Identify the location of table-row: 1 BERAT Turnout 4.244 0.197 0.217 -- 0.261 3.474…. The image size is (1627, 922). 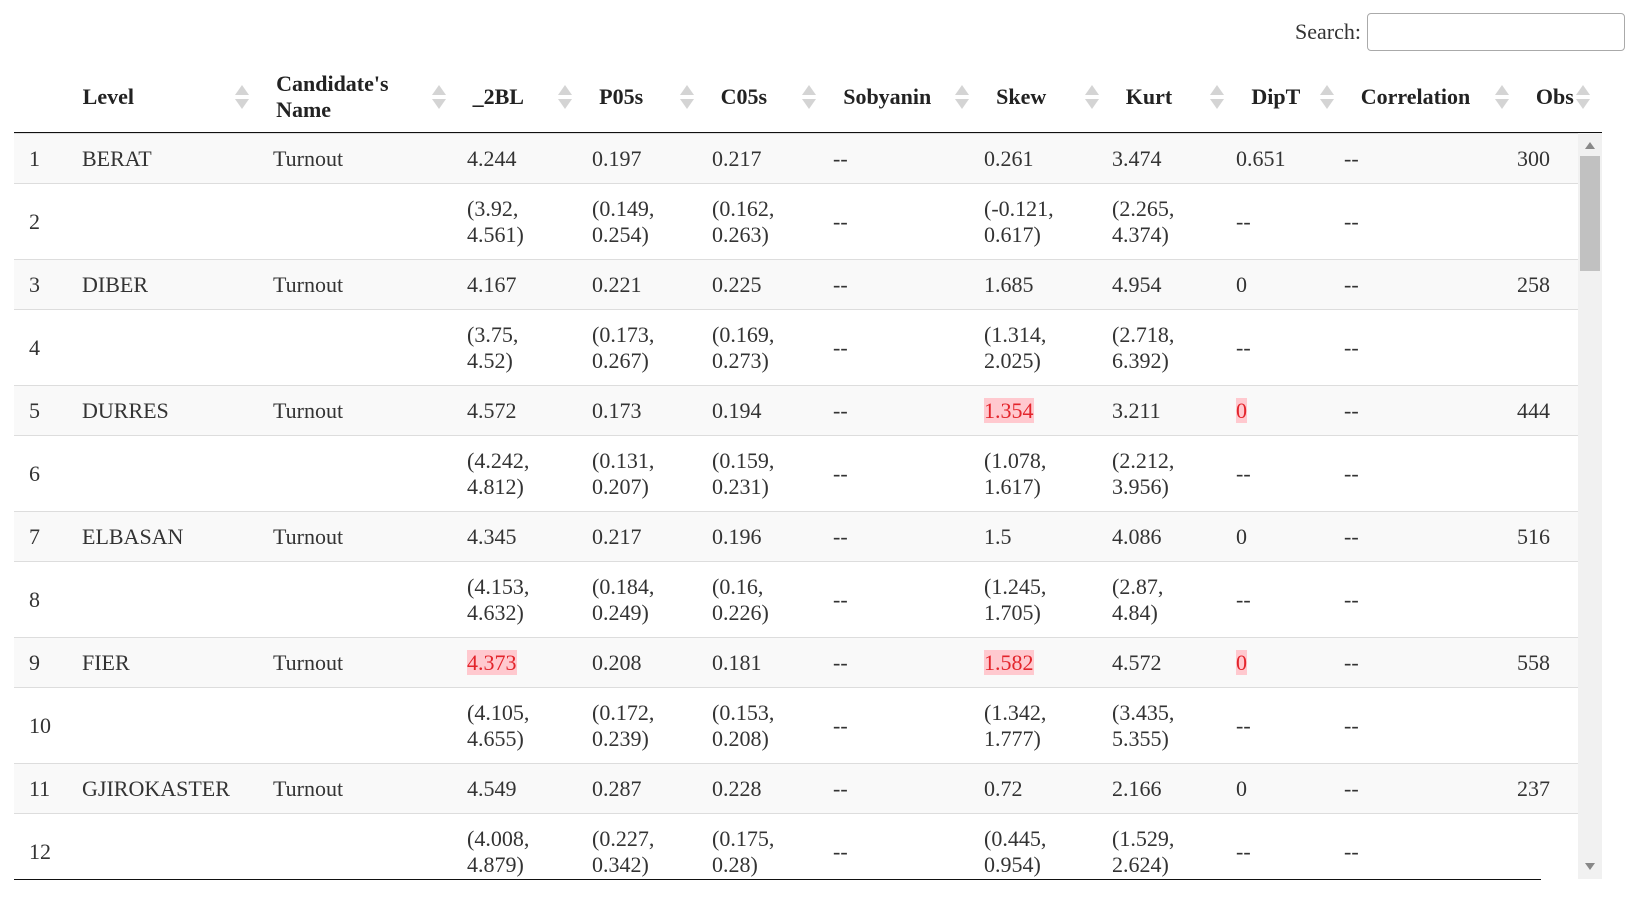
(798, 158).